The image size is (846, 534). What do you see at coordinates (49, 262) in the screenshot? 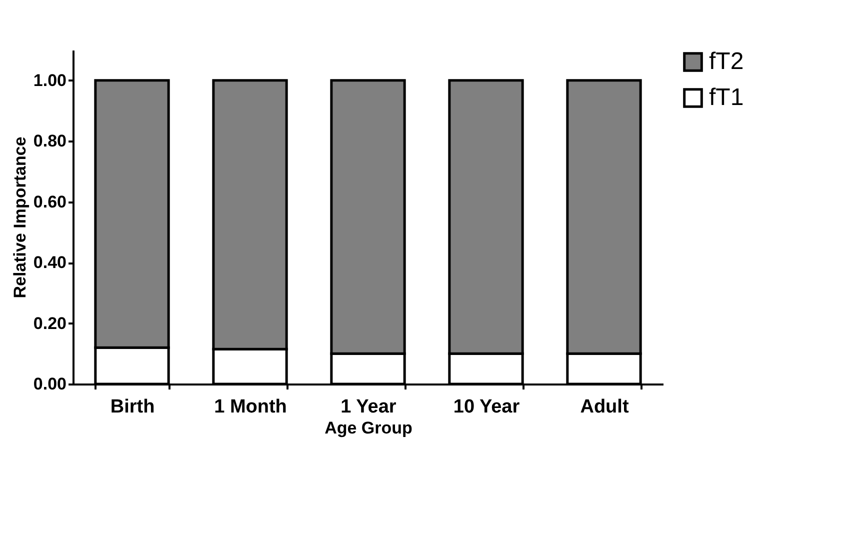
I see `y-tick-label: 0.40` at bounding box center [49, 262].